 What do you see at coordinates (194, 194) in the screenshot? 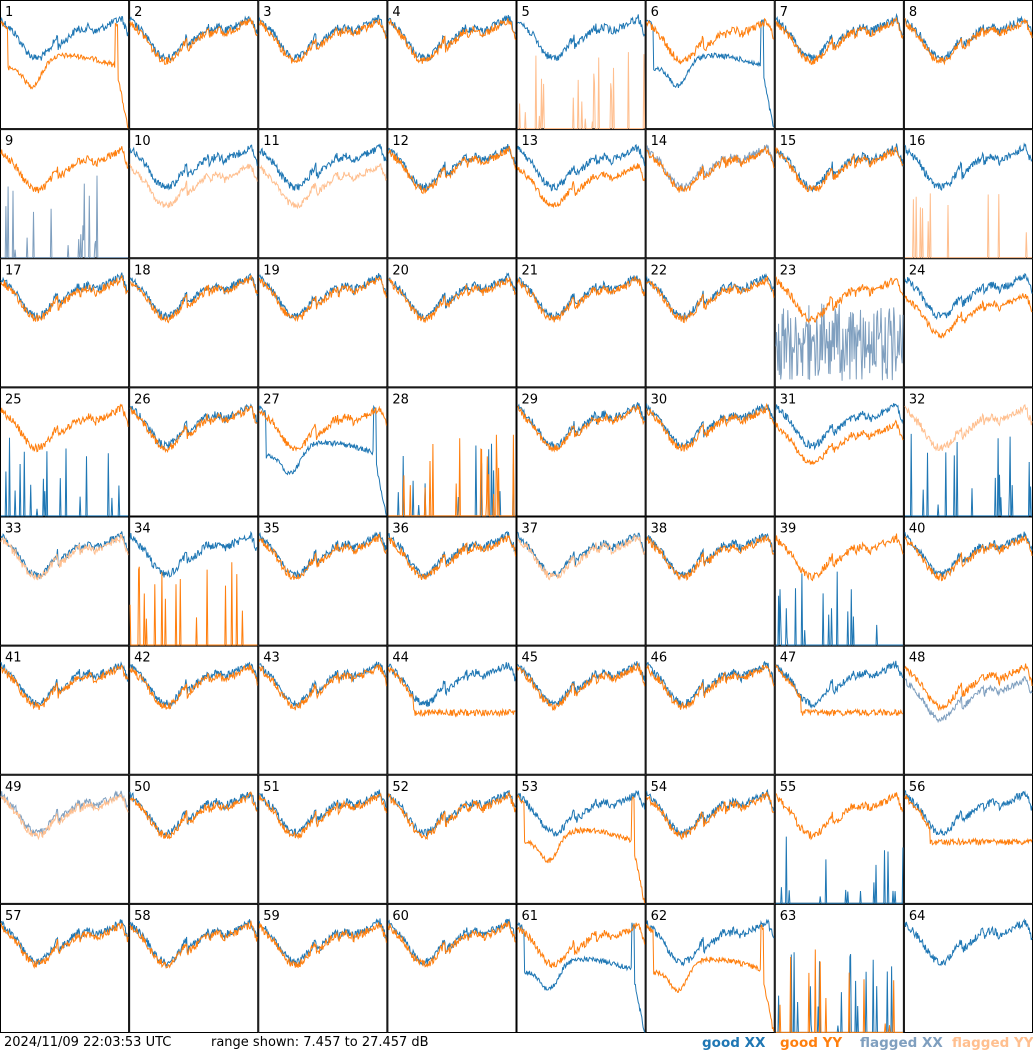
I see `panel-10: 10` at bounding box center [194, 194].